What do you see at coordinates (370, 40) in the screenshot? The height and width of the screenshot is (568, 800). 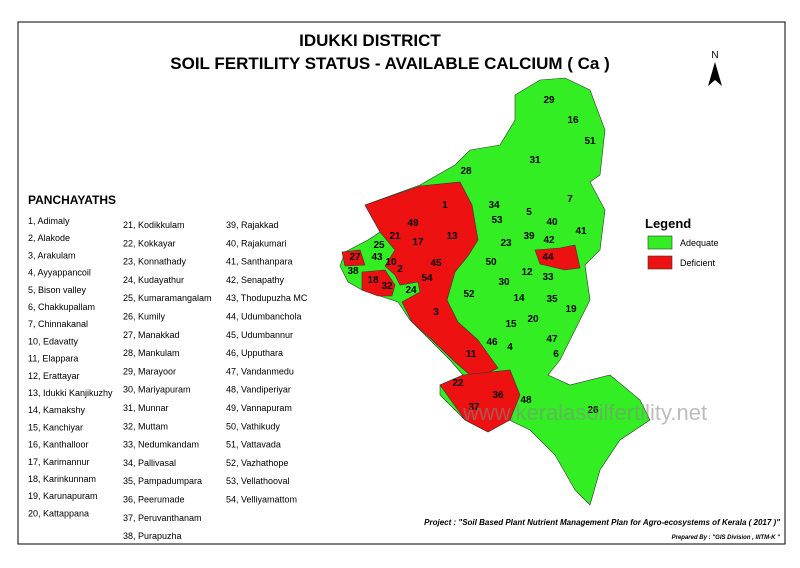 I see `title: IDUKKI DISTRICT` at bounding box center [370, 40].